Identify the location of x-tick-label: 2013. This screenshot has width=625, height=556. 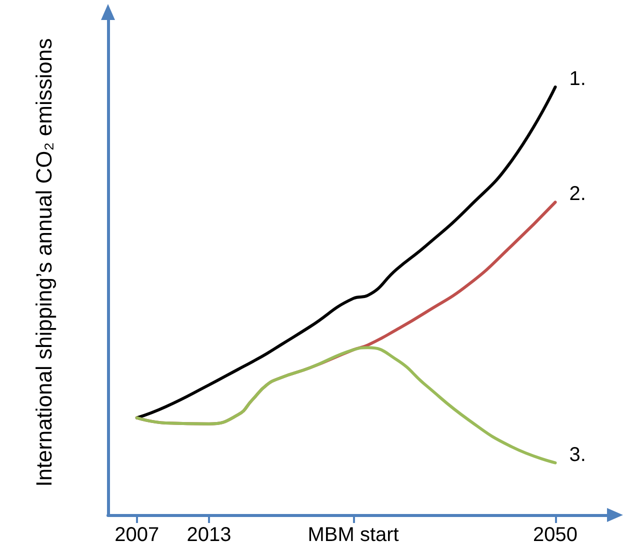
(209, 535).